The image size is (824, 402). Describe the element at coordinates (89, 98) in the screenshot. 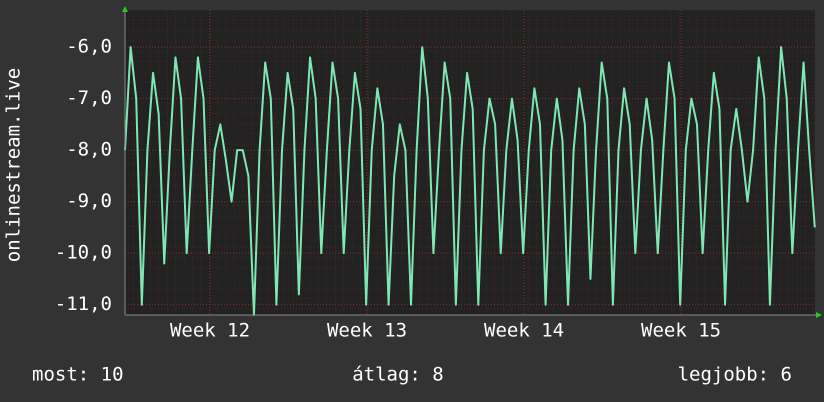

I see `y-tick-label: -7,0` at that location.